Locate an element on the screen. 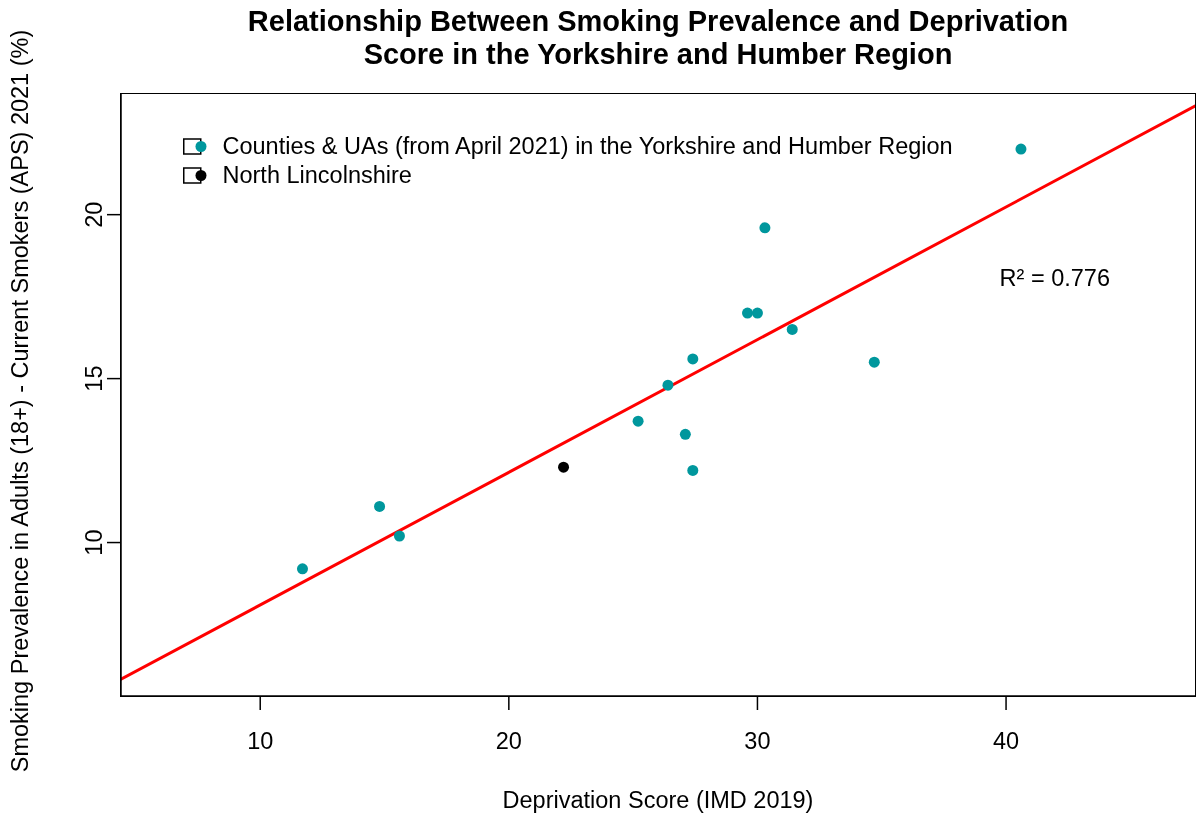  y-tick-label: 20 is located at coordinates (94, 214).